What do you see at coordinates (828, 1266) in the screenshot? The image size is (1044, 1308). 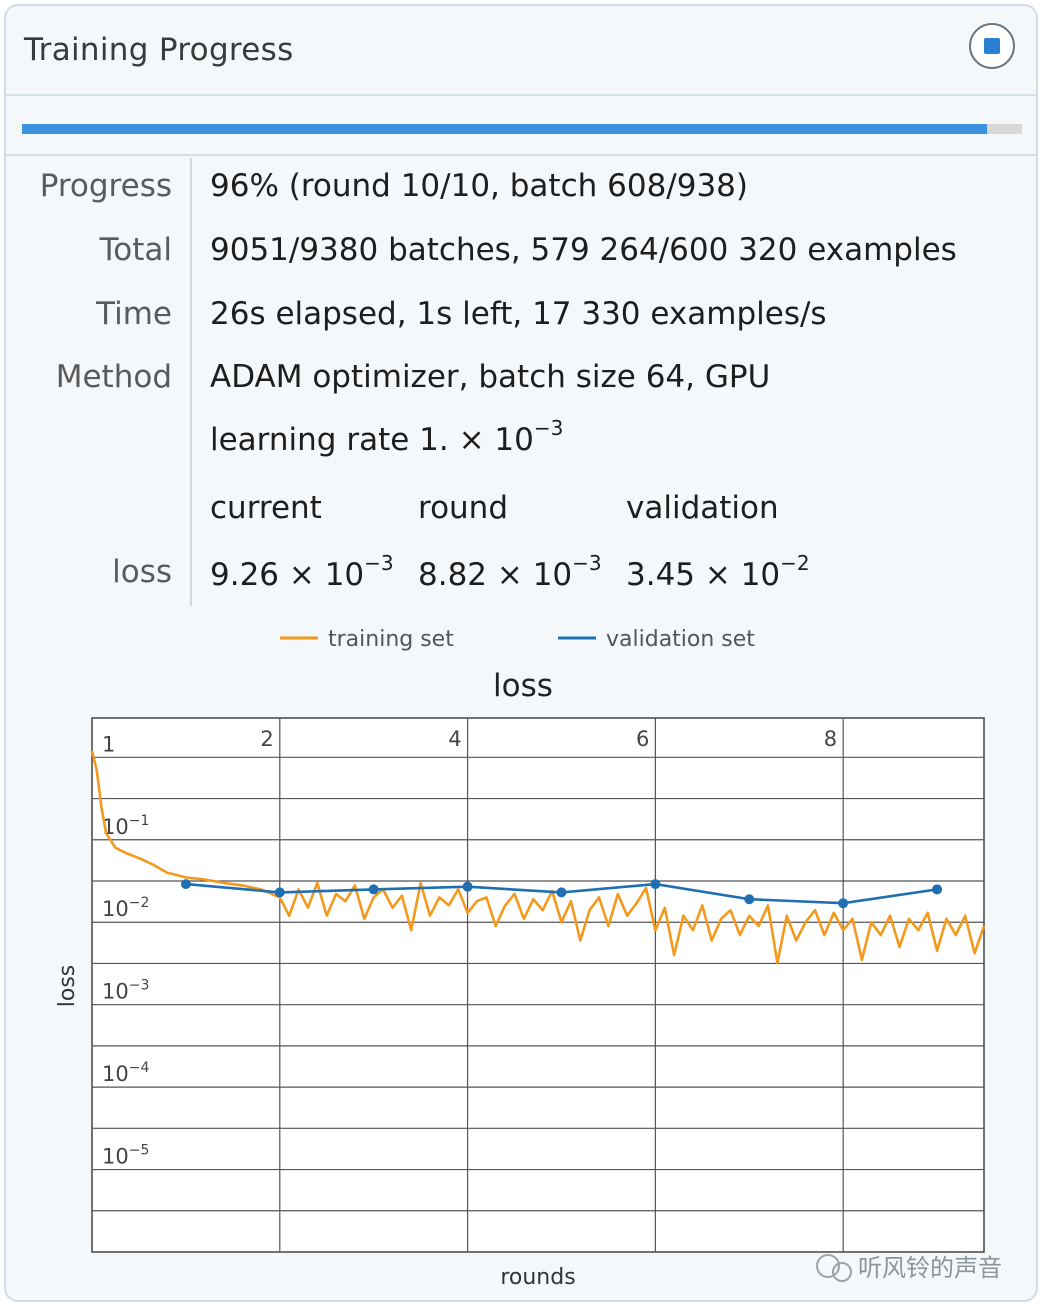 I see `wechat-icon` at bounding box center [828, 1266].